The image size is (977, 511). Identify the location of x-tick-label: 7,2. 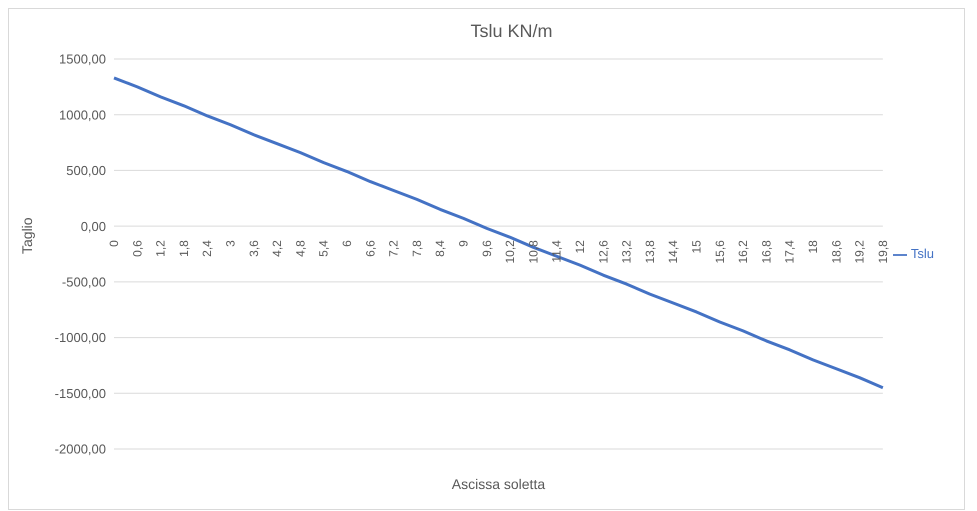
(393, 248).